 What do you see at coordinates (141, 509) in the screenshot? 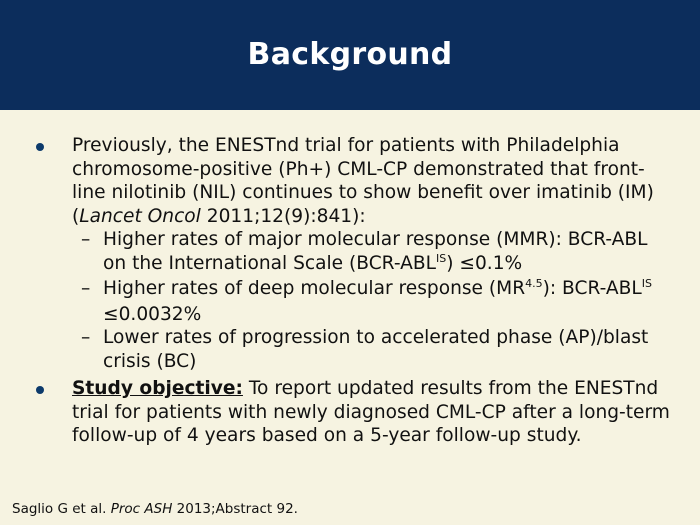
I see `footer-journal: Proc ASH` at bounding box center [141, 509].